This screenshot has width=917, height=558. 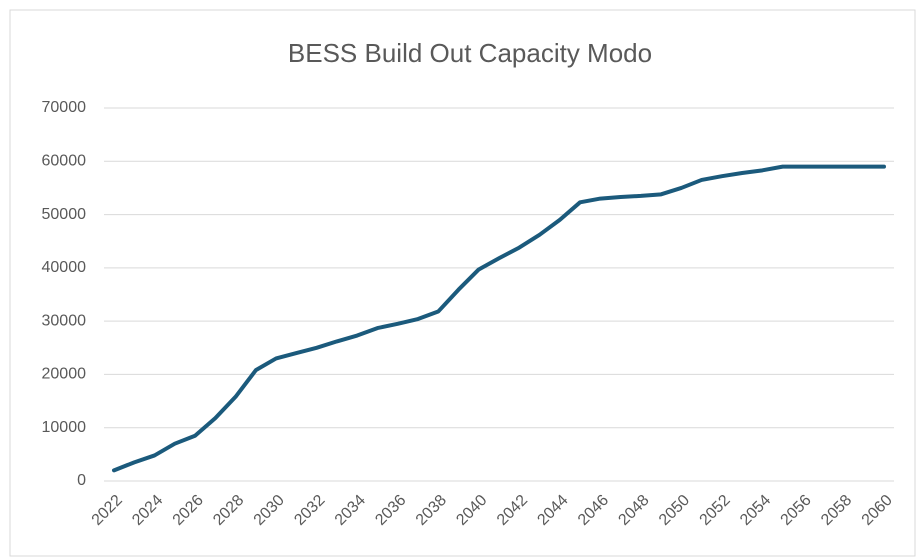 I want to click on y-tick-label: 0, so click(x=81, y=480).